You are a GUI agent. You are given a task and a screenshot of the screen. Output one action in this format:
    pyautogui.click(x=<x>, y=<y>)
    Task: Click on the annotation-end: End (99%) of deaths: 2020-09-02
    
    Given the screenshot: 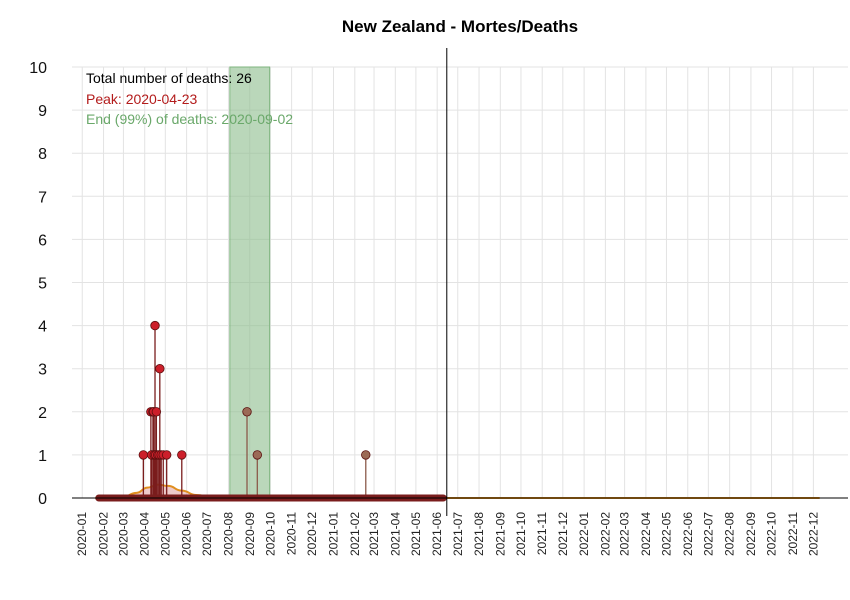 What is the action you would take?
    pyautogui.click(x=189, y=119)
    